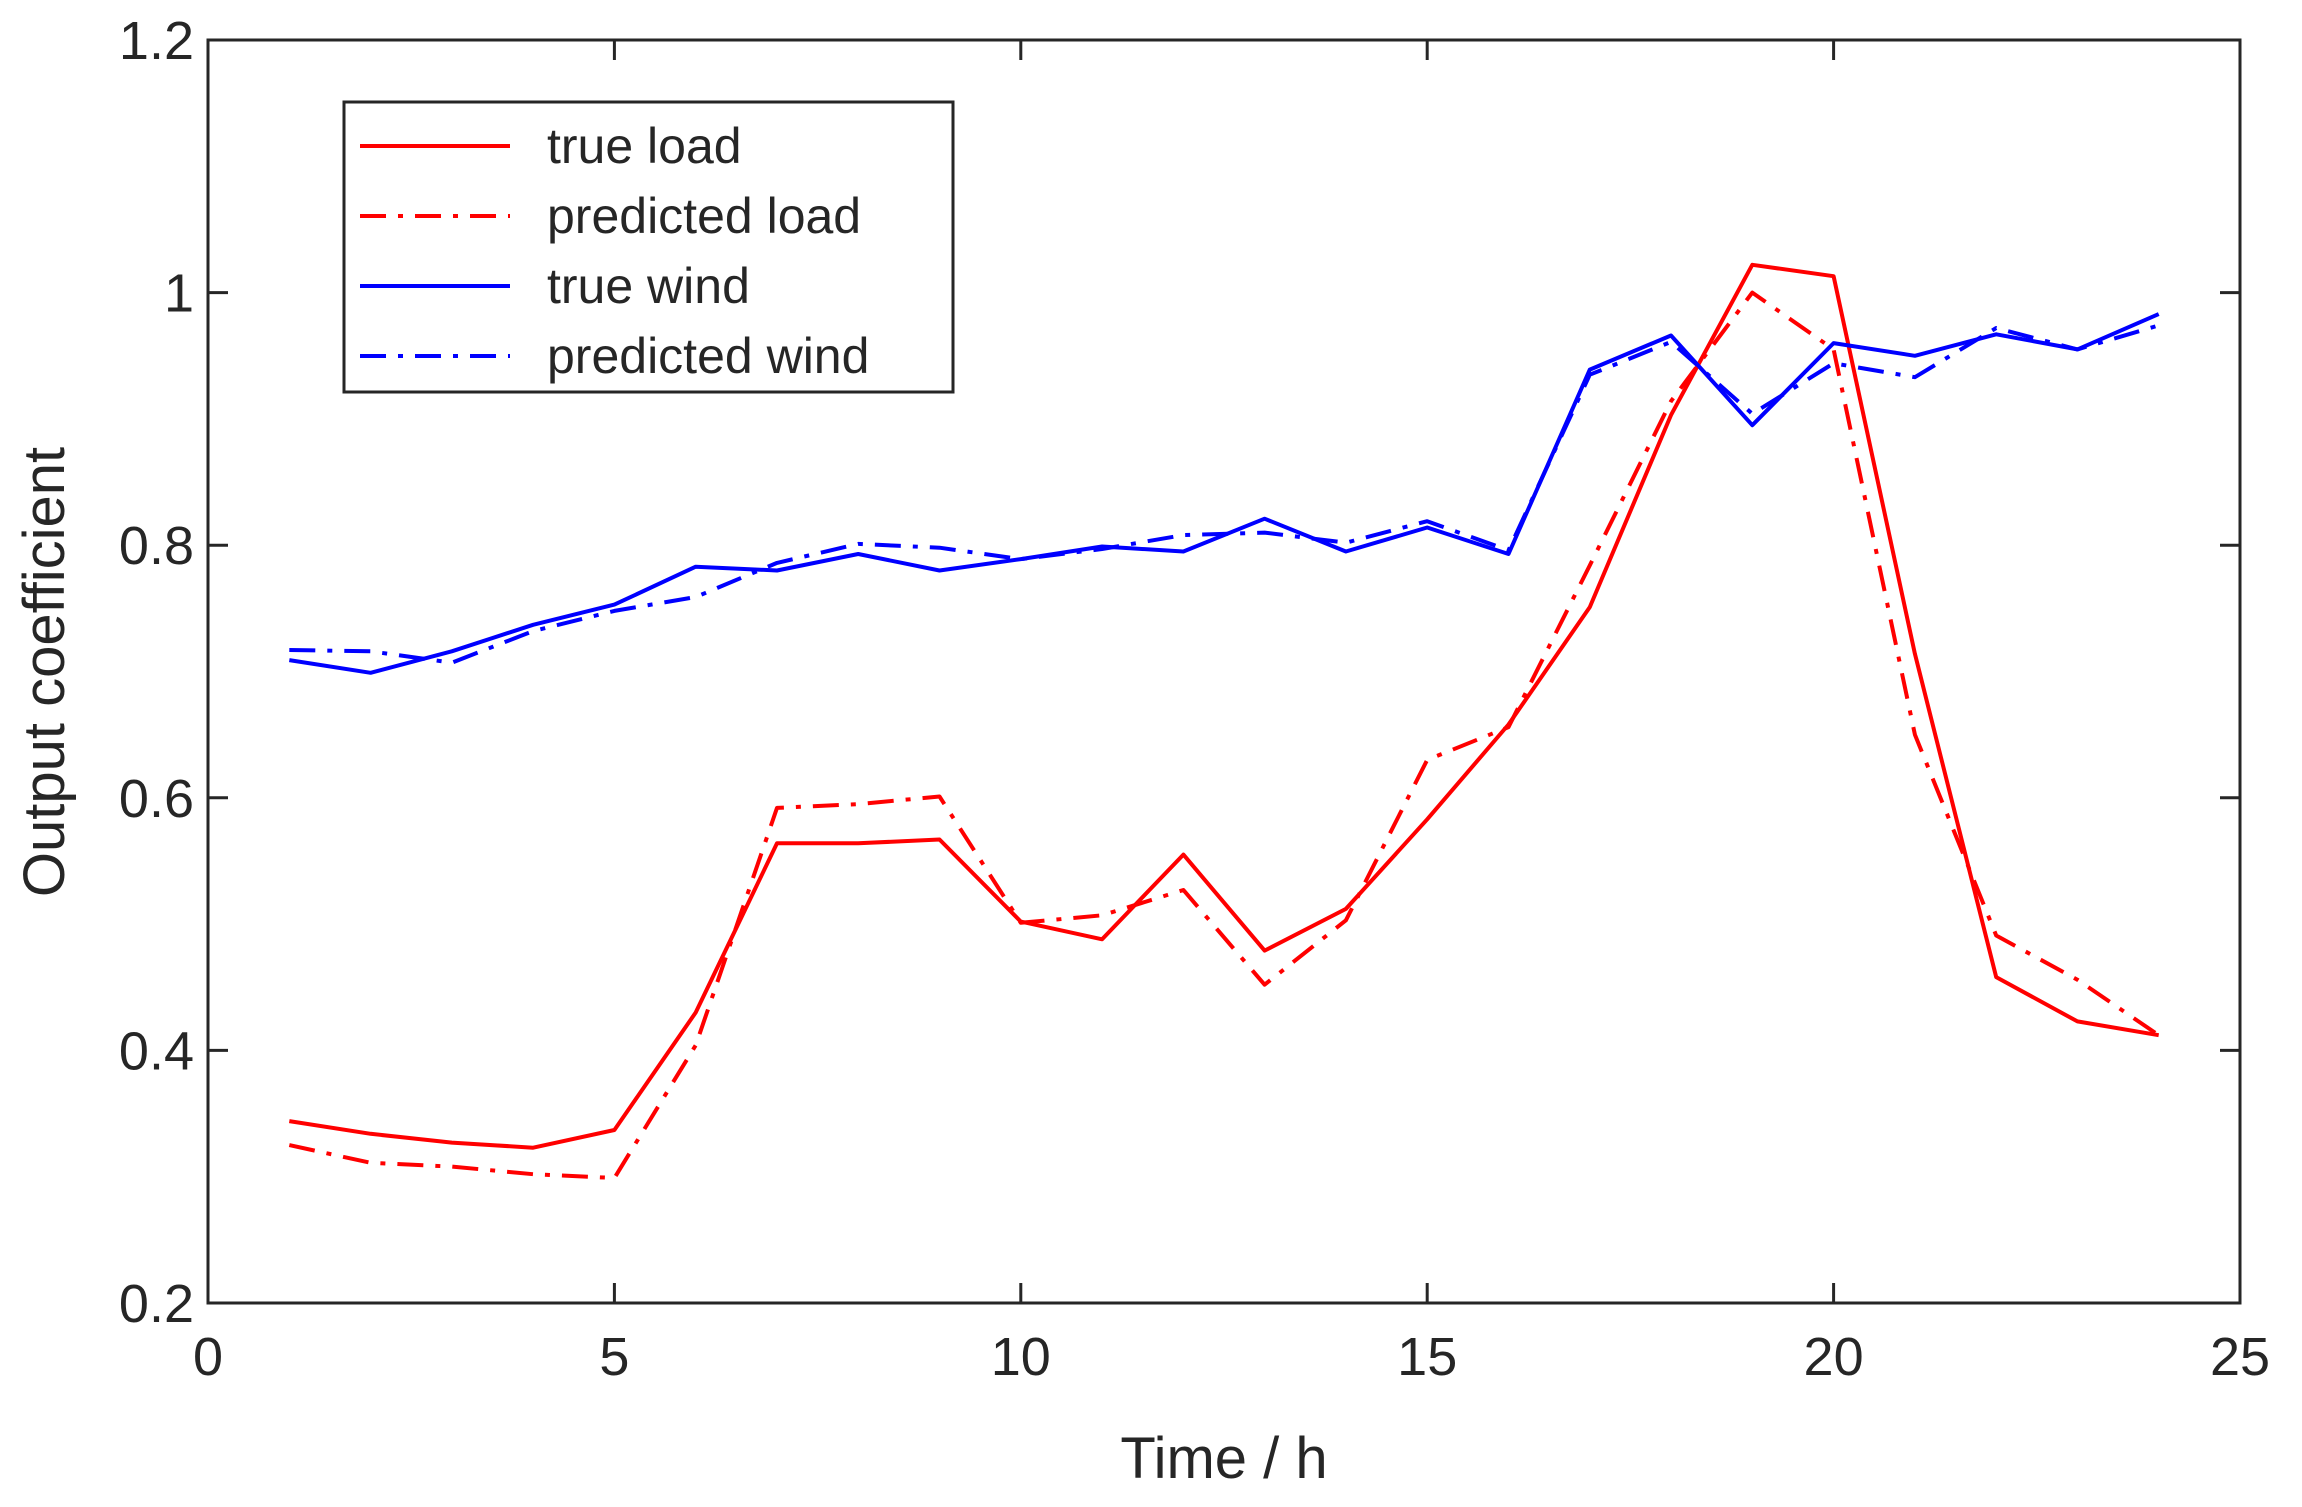 This screenshot has height=1507, width=2302. Describe the element at coordinates (644, 146) in the screenshot. I see `legend-label-true-load: true load` at that location.